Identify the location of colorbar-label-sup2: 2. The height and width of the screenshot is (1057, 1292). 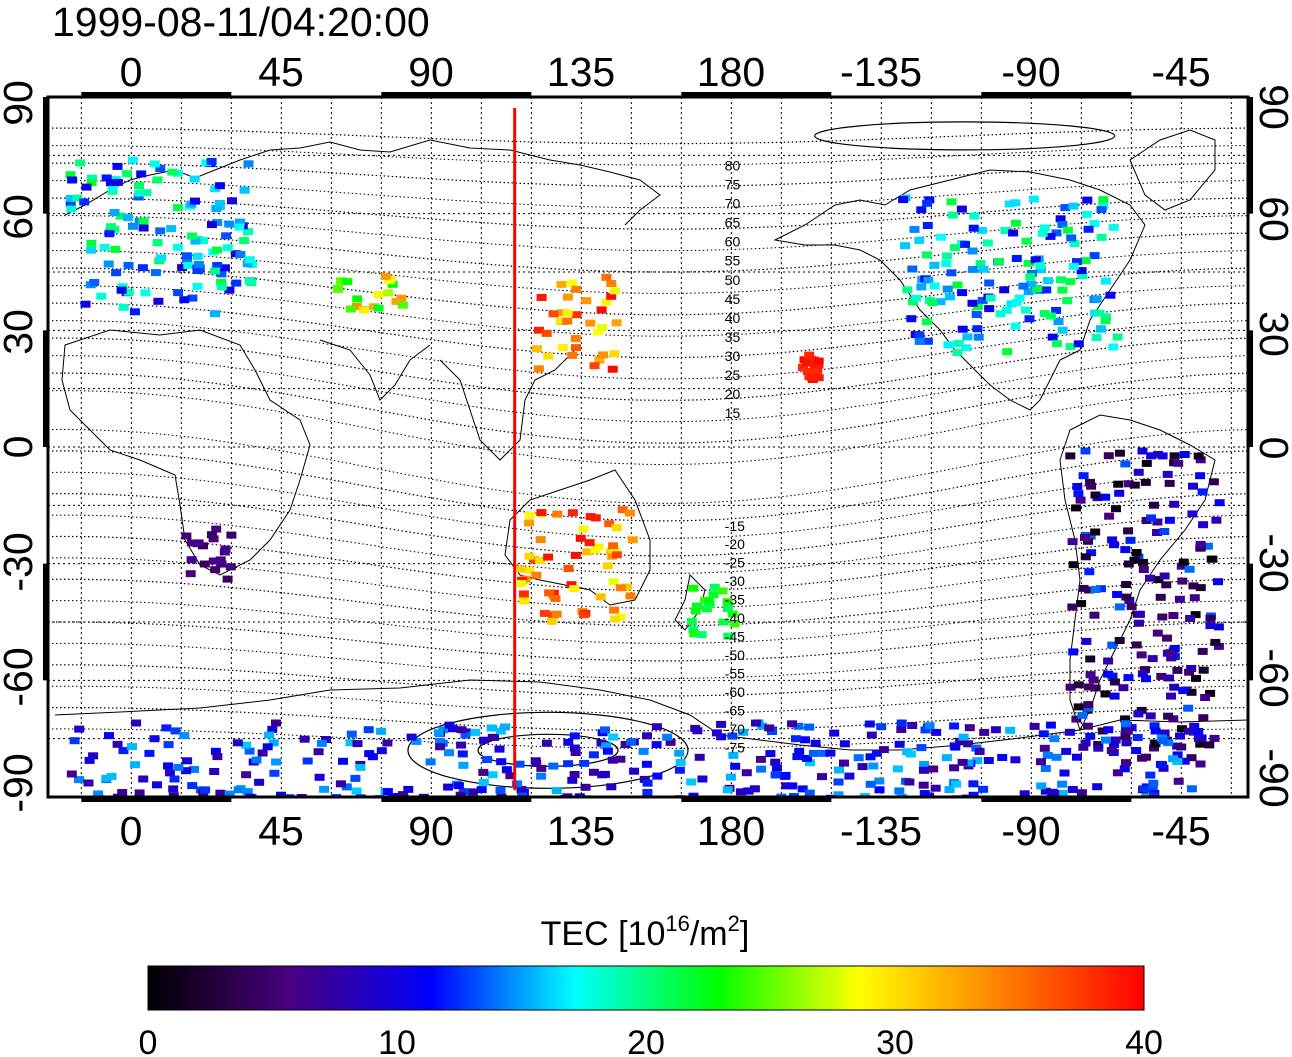
(734, 923).